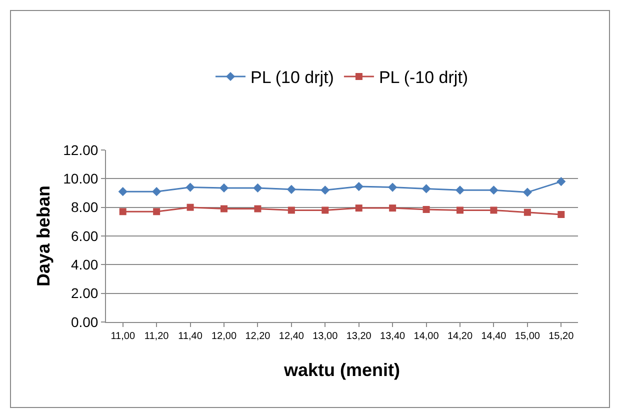 This screenshot has width=622, height=418. Describe the element at coordinates (359, 336) in the screenshot. I see `x-tick-label: 13,20` at that location.